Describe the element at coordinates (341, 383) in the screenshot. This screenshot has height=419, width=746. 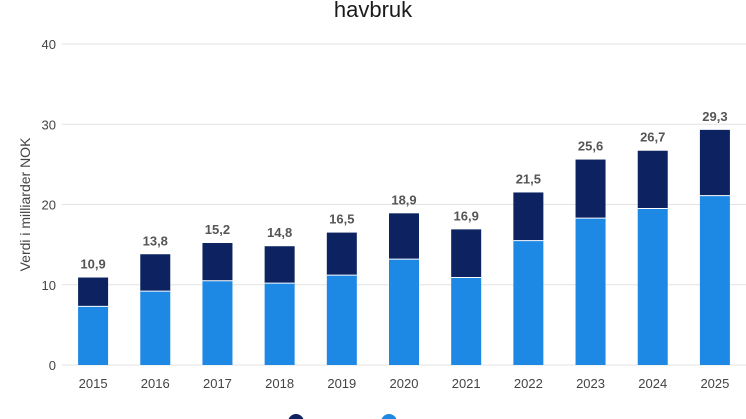
I see `x-tick-label: 2019` at that location.